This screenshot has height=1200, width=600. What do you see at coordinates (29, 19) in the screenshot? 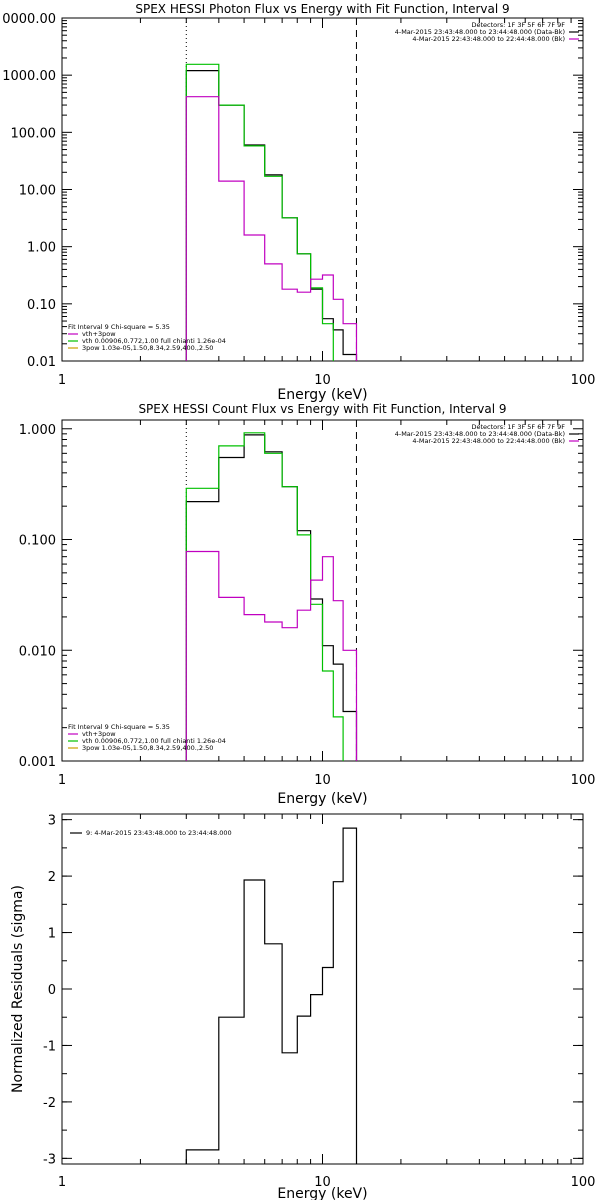
I see `y-tick-label: 0000.00` at bounding box center [29, 19].